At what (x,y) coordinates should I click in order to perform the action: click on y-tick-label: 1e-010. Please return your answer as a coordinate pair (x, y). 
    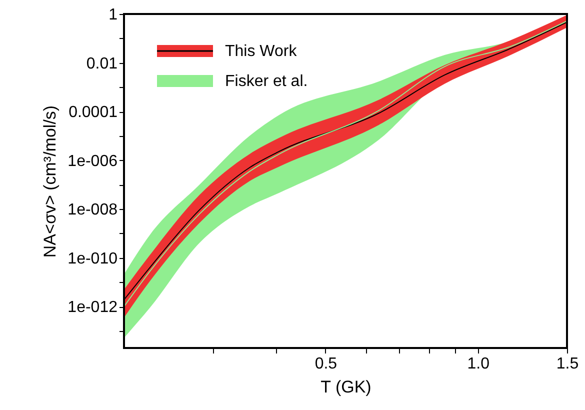
    Looking at the image, I should click on (93, 259).